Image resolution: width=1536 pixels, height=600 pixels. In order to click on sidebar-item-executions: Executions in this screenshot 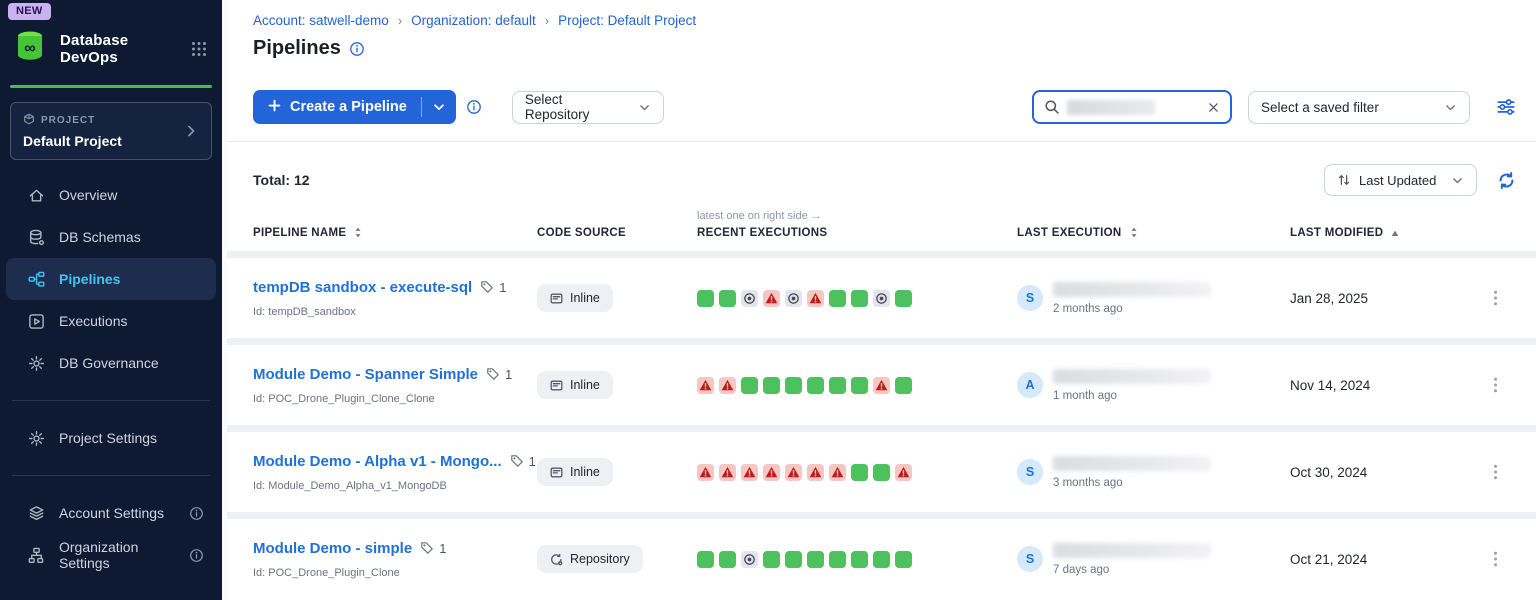, I will do `click(111, 321)`.